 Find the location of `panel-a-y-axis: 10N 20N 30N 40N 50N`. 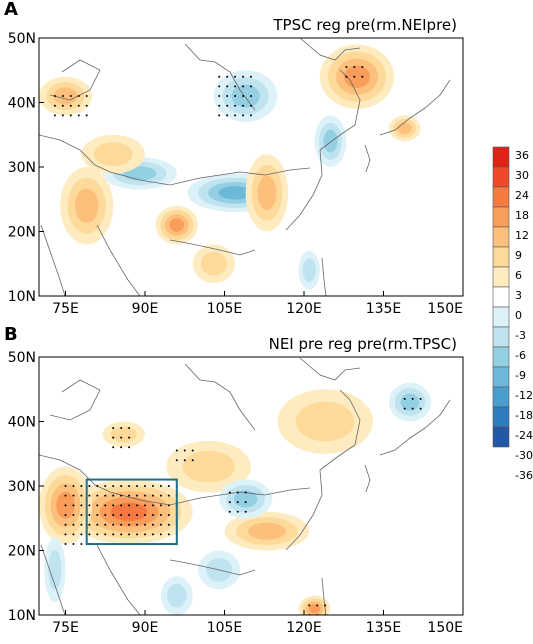

panel-a-y-axis: 10N 20N 30N 40N 50N is located at coordinates (26, 168).